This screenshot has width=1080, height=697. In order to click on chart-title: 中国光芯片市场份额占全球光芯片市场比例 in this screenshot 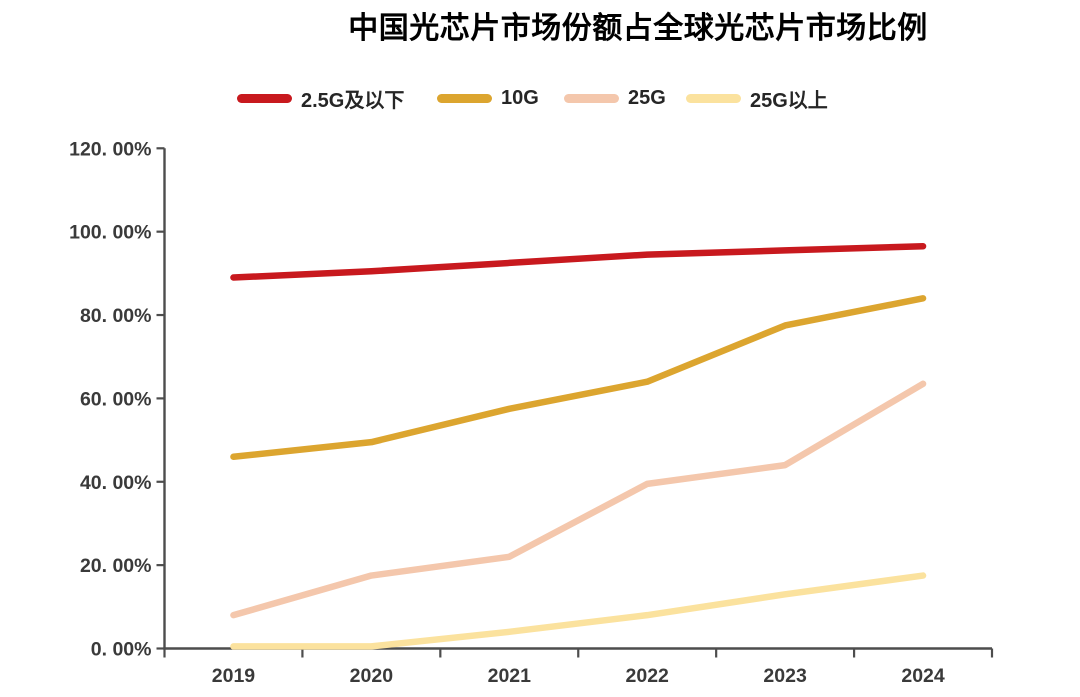, I will do `click(638, 28)`.